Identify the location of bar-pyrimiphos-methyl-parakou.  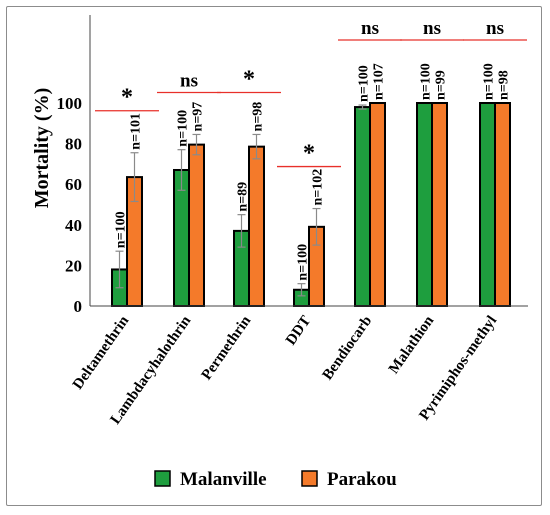
(502, 204).